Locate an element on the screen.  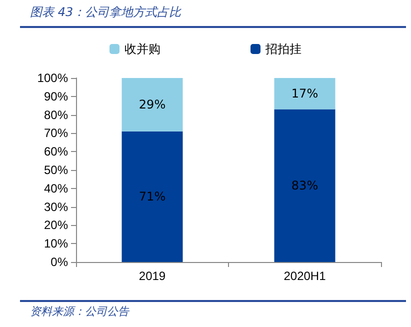
y-tick-label: 0% is located at coordinates (59, 262).